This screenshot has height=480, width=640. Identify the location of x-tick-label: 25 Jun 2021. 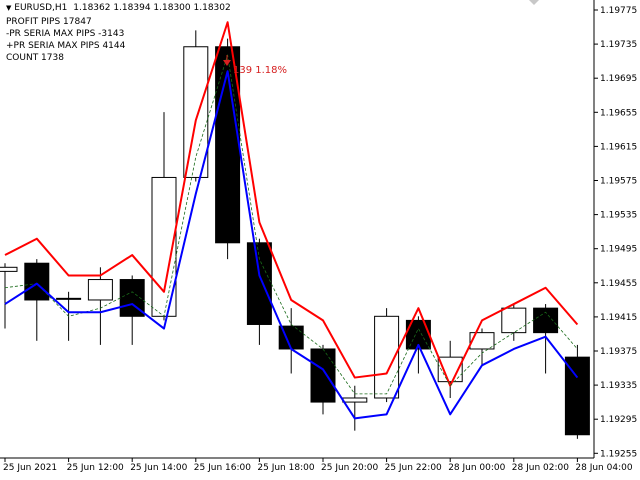
(30, 468).